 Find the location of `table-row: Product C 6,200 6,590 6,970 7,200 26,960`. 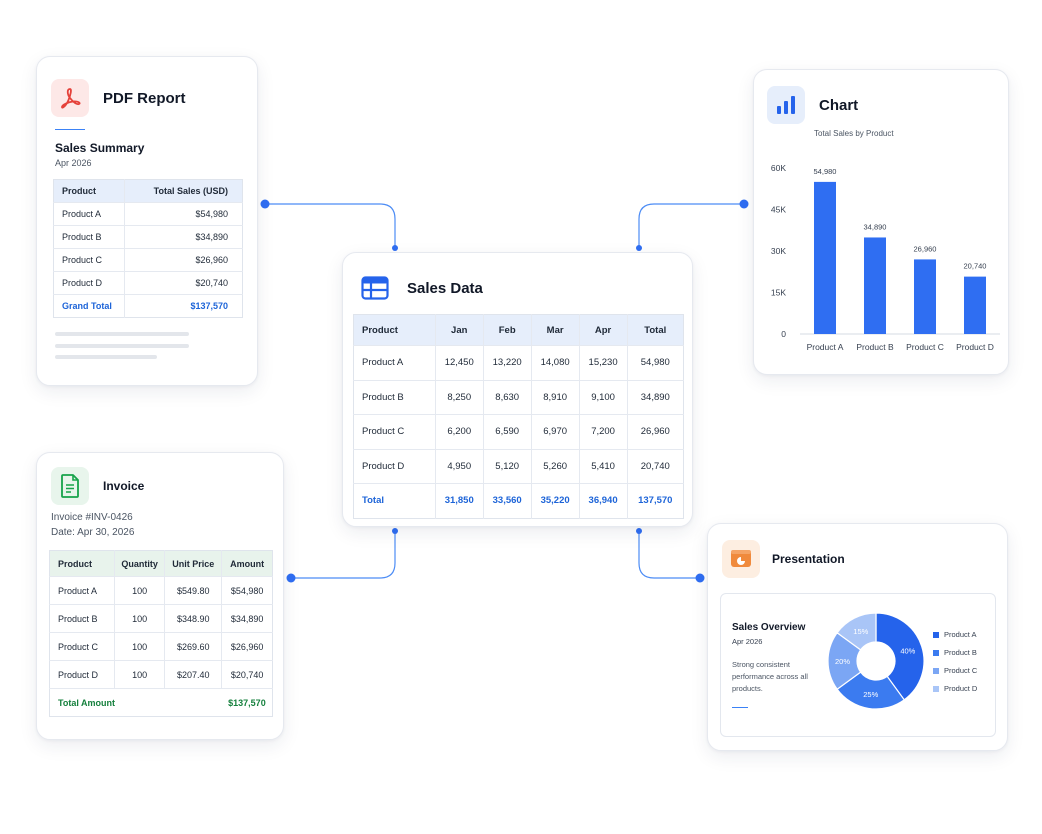

table-row: Product C 6,200 6,590 6,970 7,200 26,960 is located at coordinates (518, 431).